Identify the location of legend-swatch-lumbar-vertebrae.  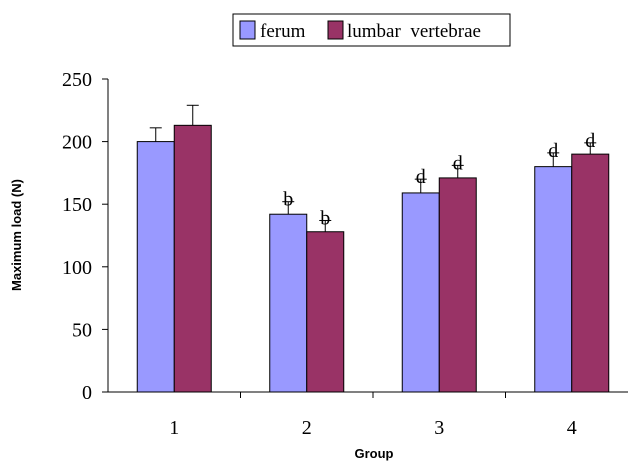
(335, 30).